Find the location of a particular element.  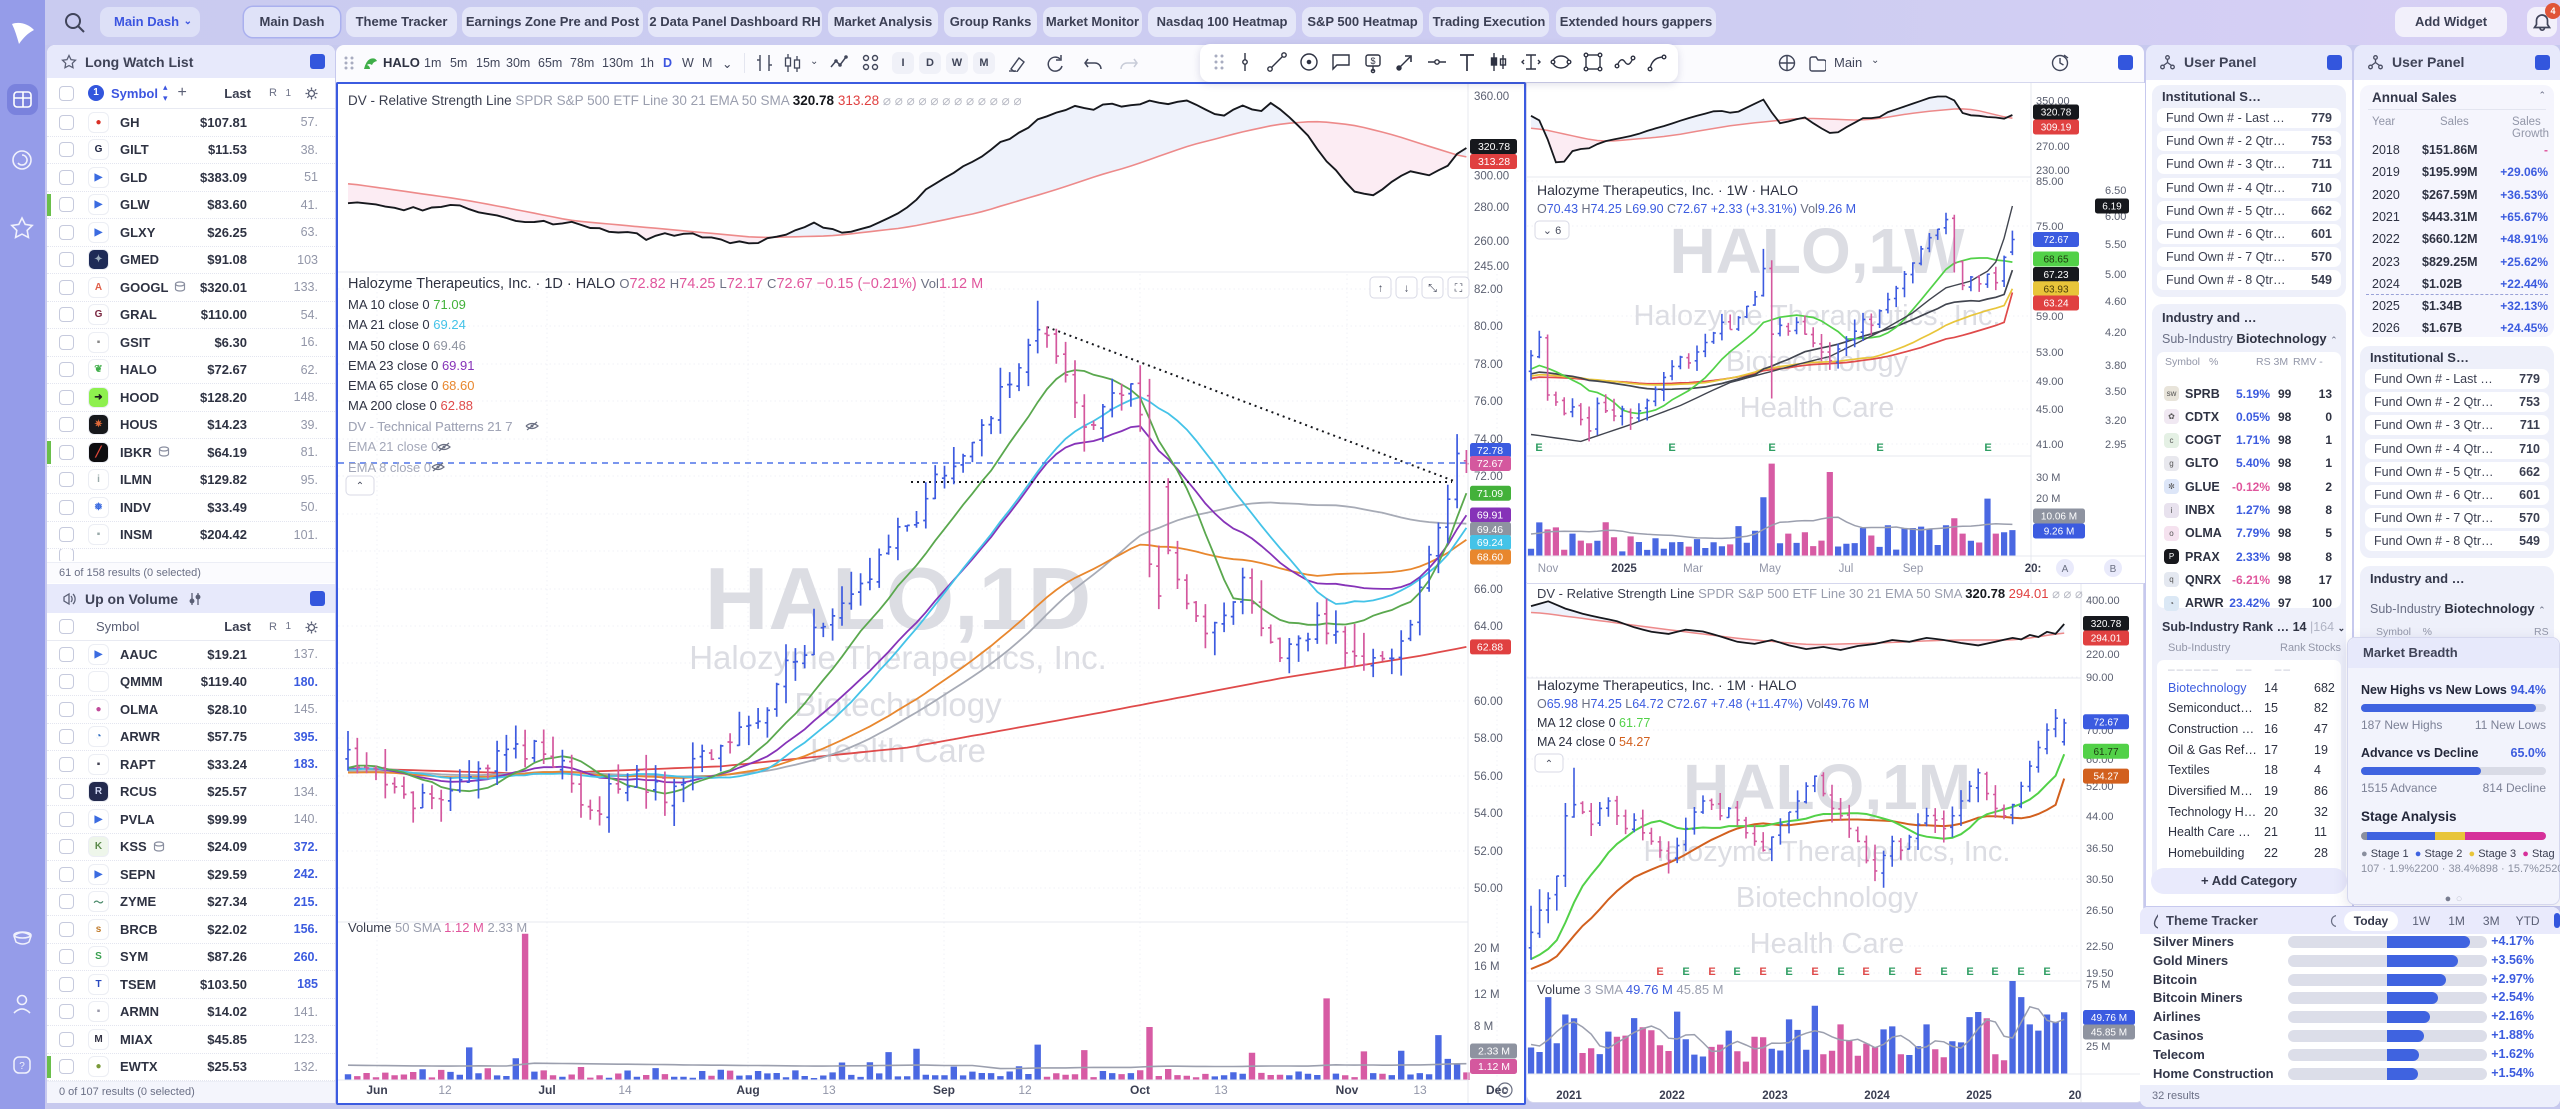

svg-text: EMA 23 close 0 69.91 is located at coordinates (411, 365).